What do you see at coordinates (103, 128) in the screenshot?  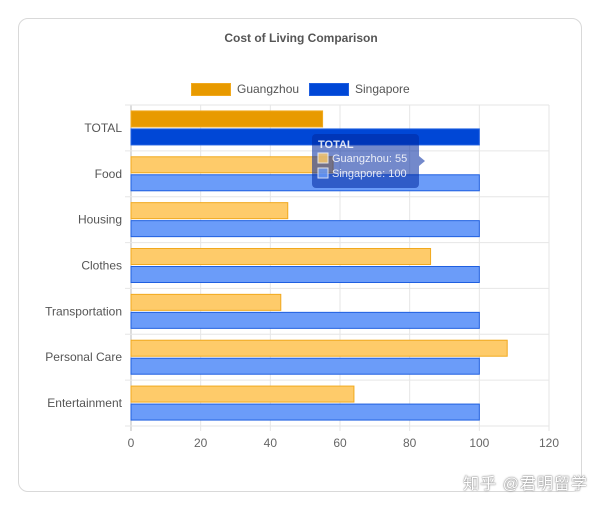 I see `y-tick-label: TOTAL` at bounding box center [103, 128].